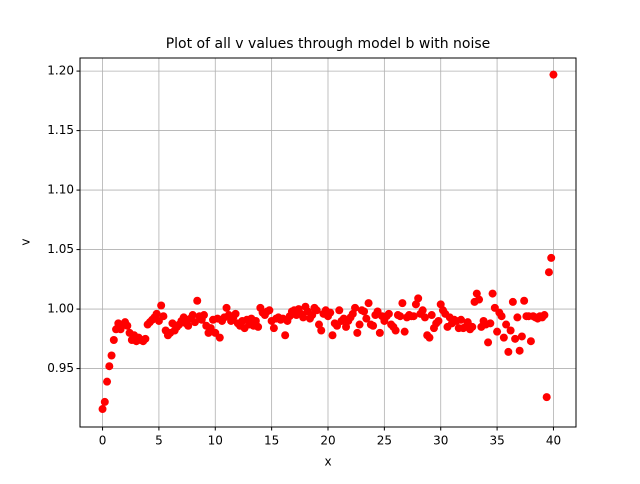  Describe the element at coordinates (159, 441) in the screenshot. I see `x-tick-label: 5` at that location.